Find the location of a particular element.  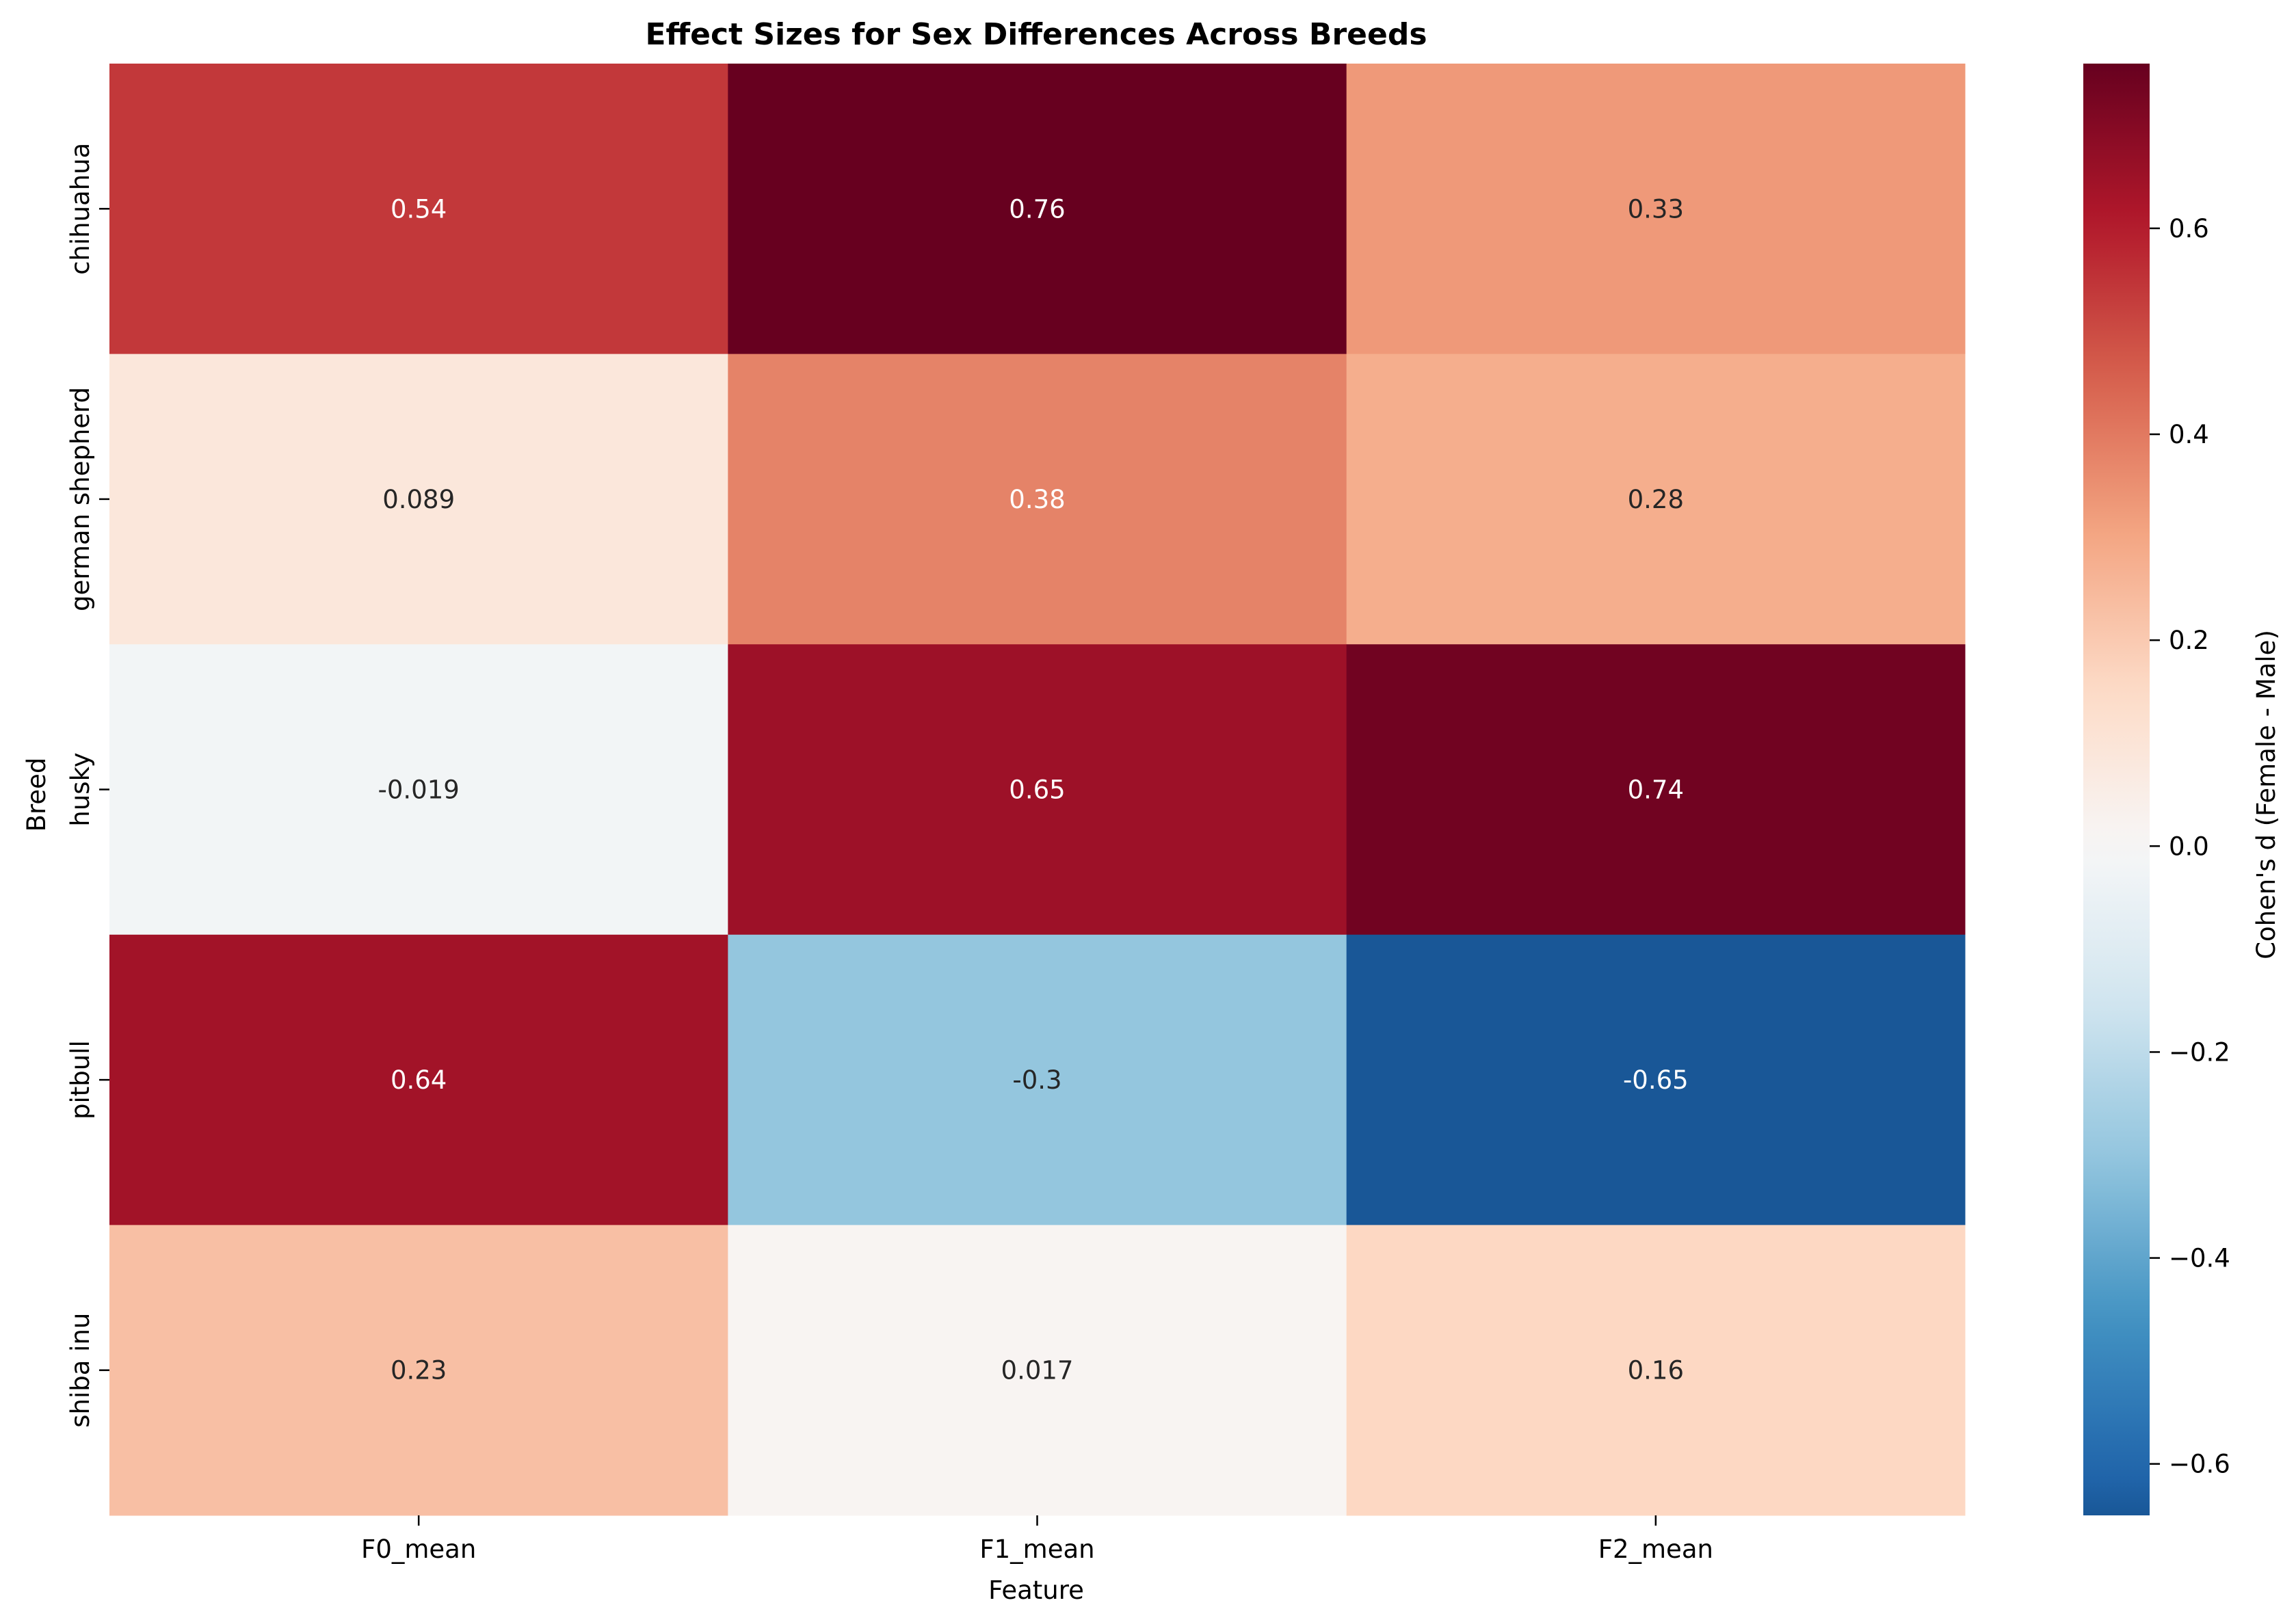

colorbar-label: Cohen's d (Female - Male) is located at coordinates (2266, 794).